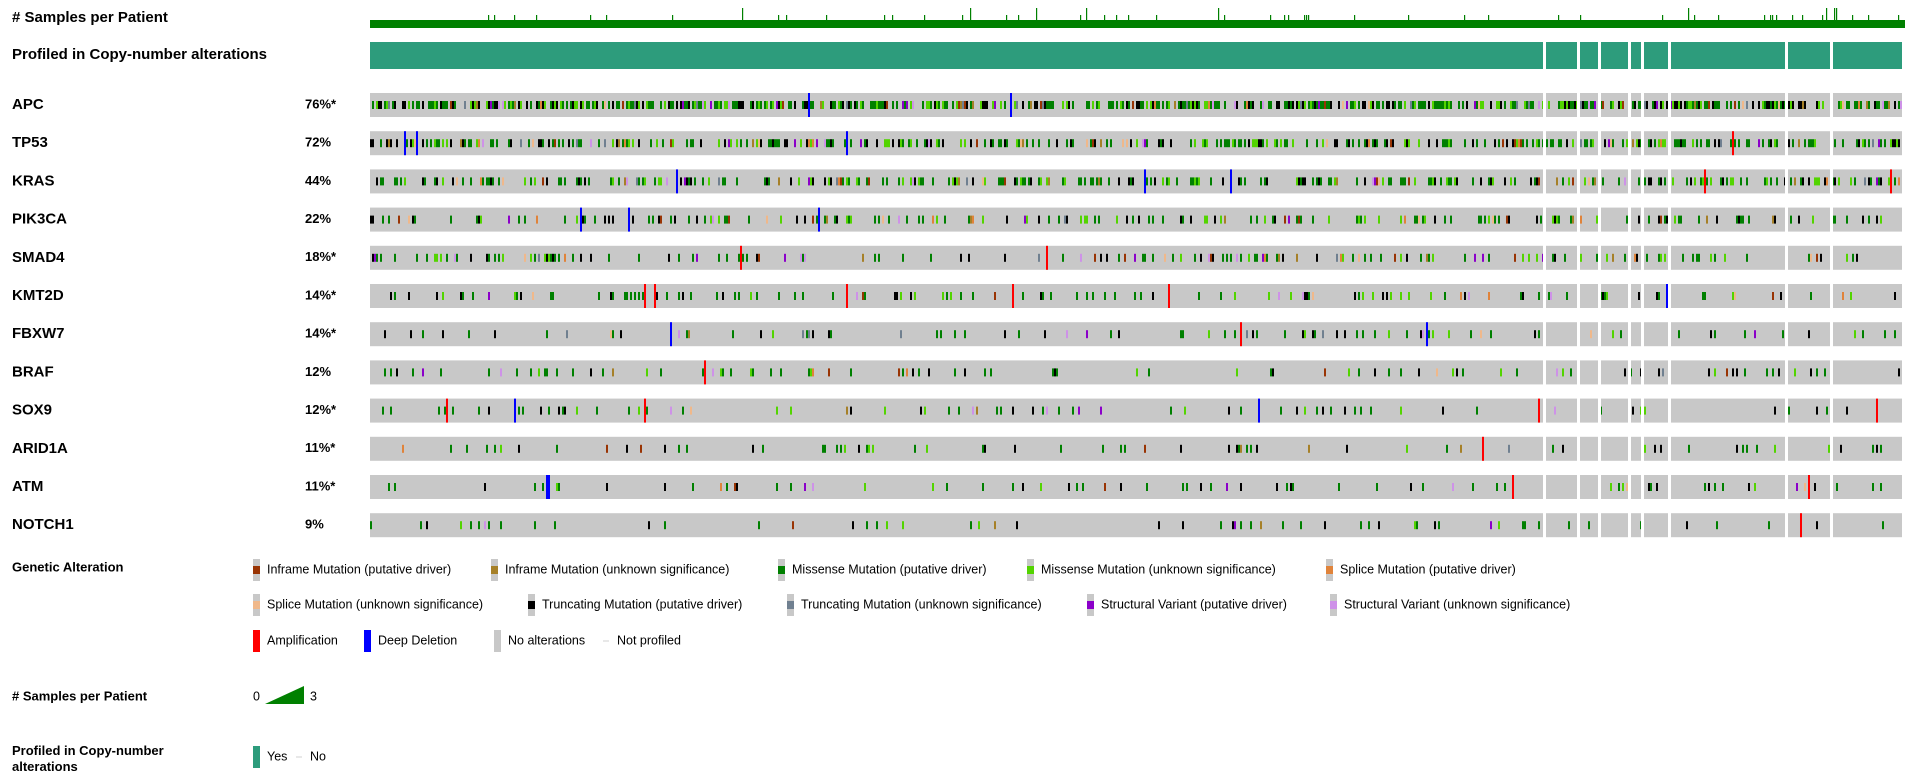  Describe the element at coordinates (90, 17) in the screenshot. I see `track-label: # Samples per Patient` at that location.